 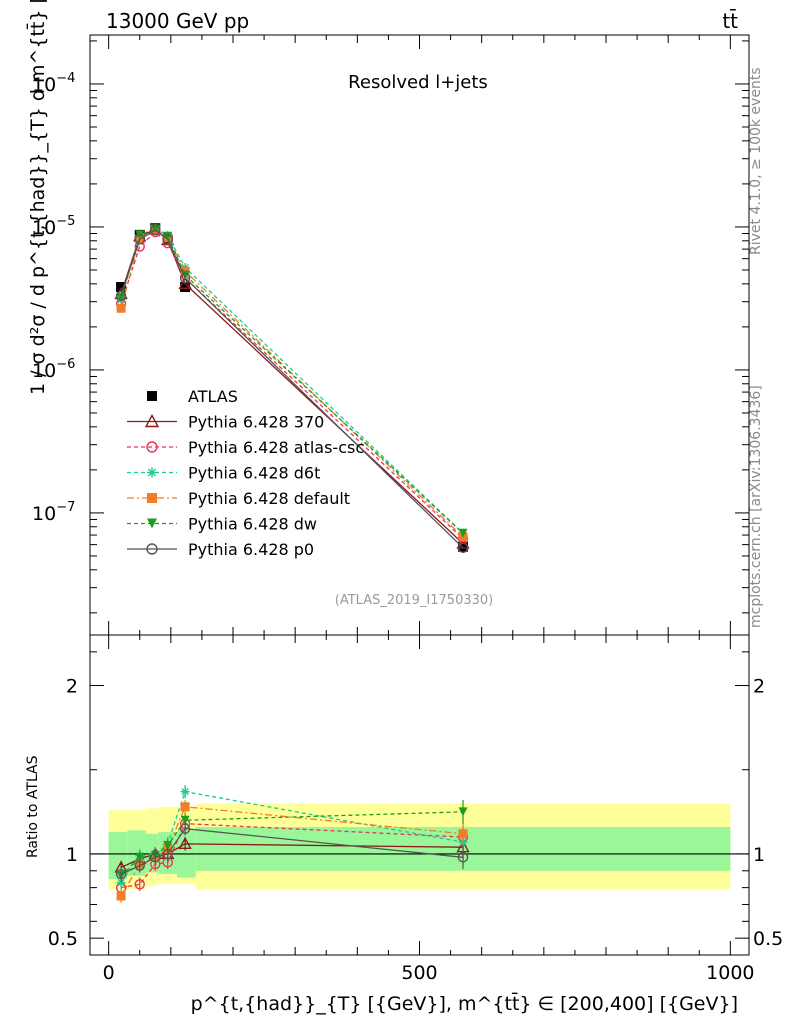 I want to click on ratio-tick-label: 0.5, so click(x=63, y=939).